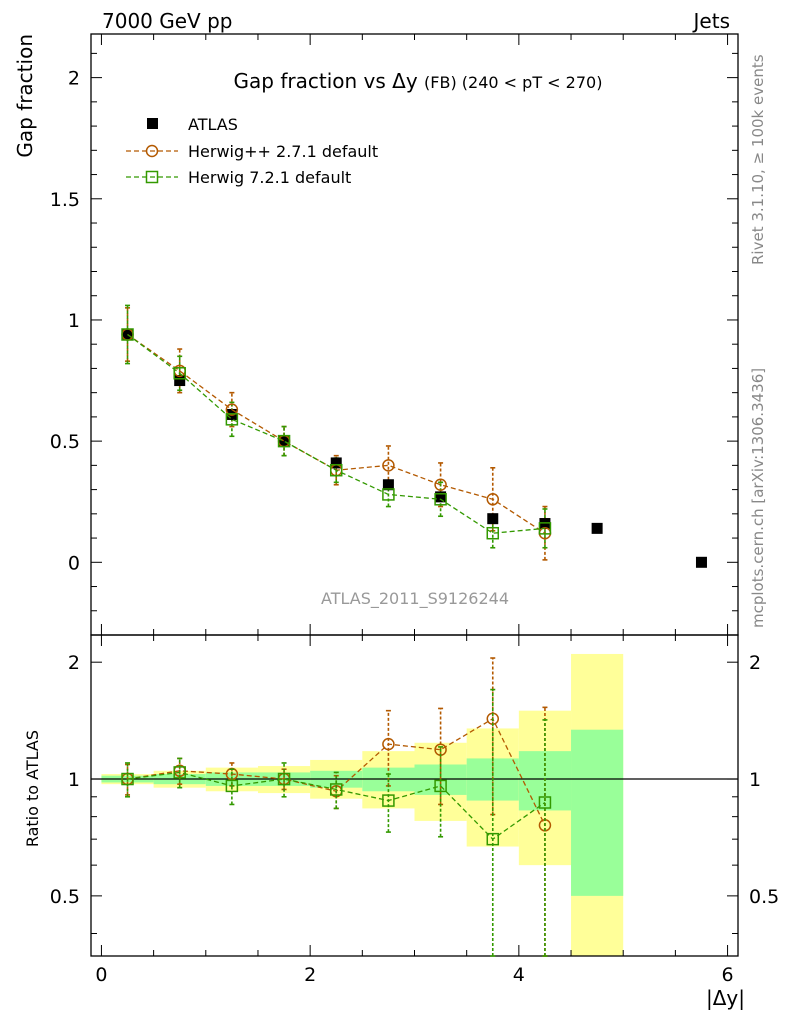  Describe the element at coordinates (32, 788) in the screenshot. I see `ratio-ylabel: Ratio to ATLAS` at that location.